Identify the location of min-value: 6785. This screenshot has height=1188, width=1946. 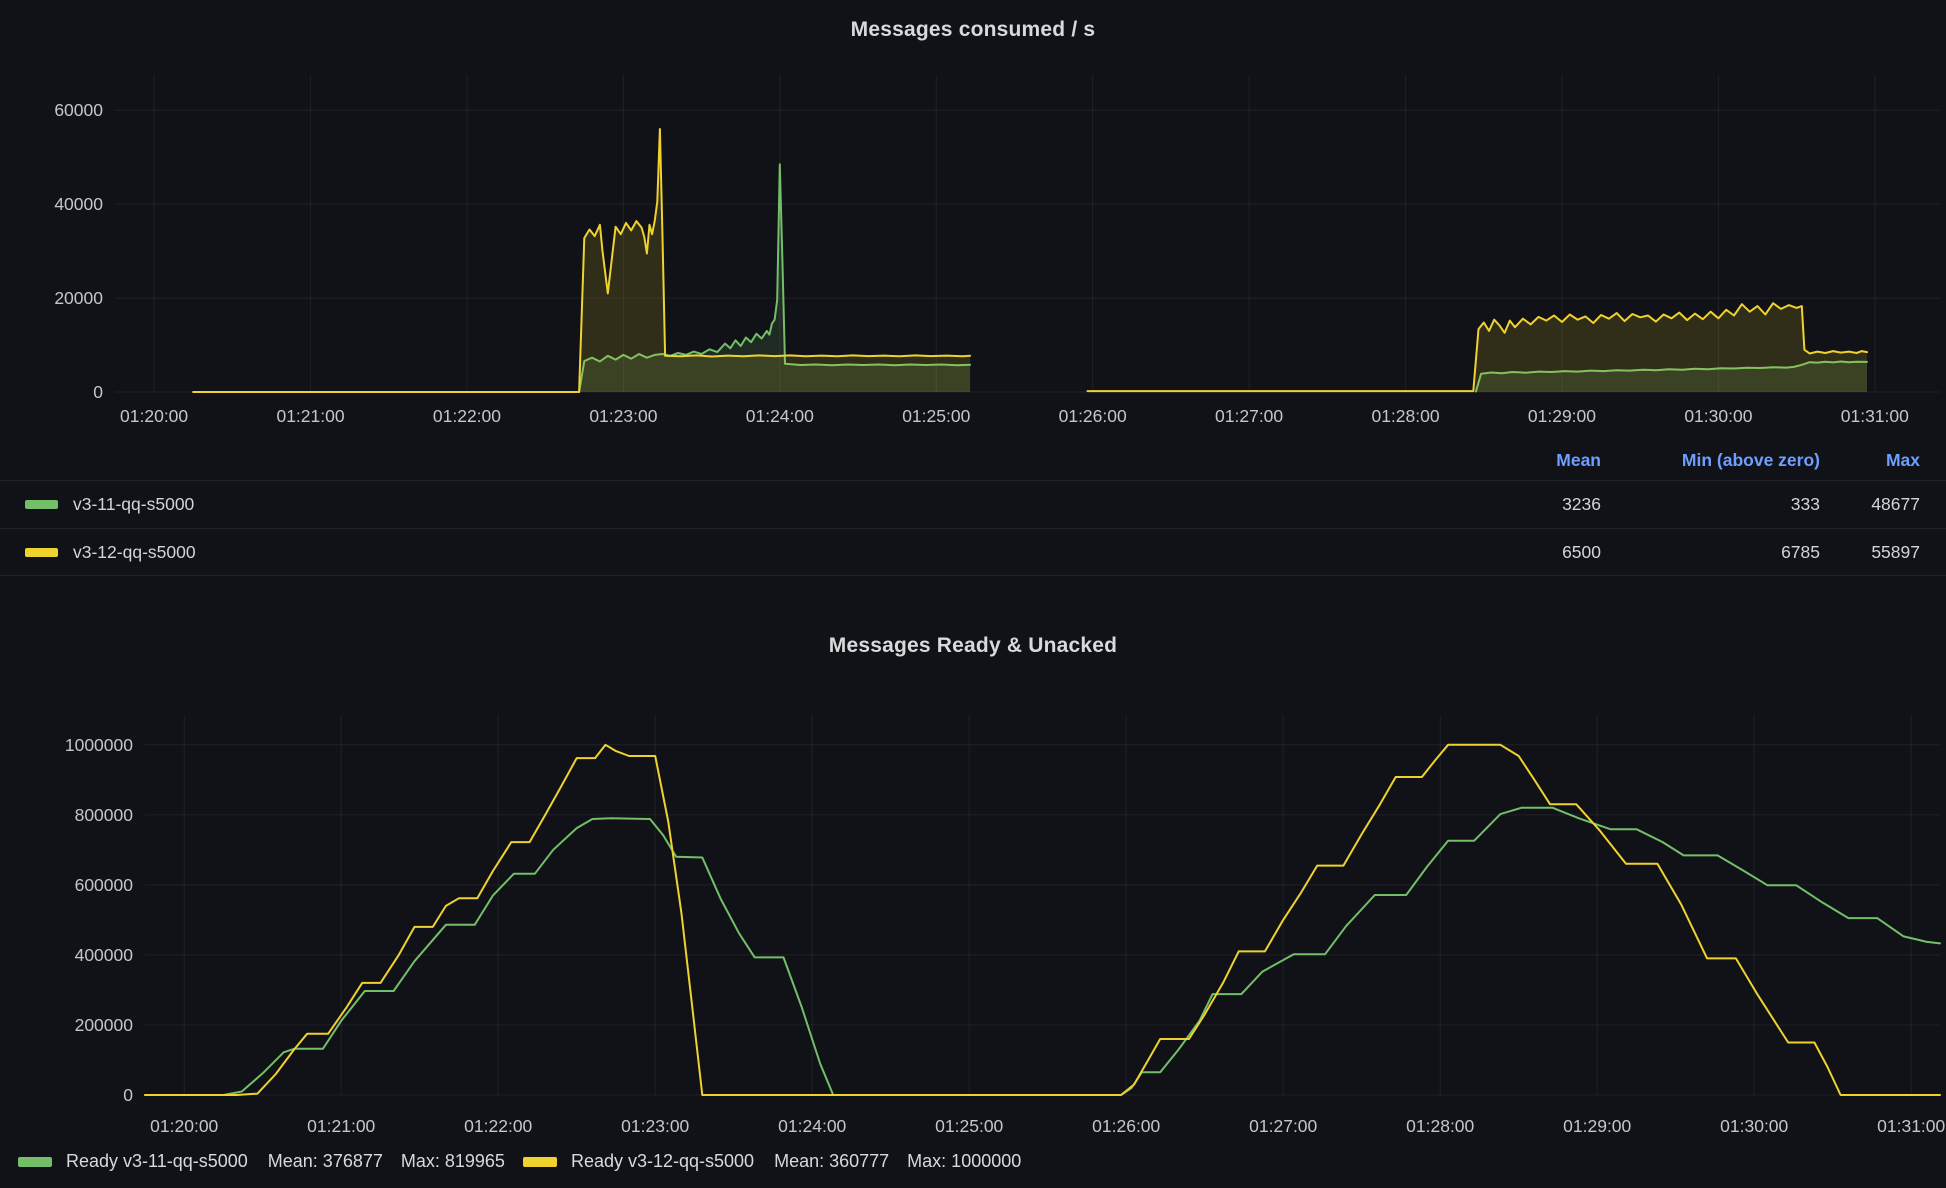
(1800, 551).